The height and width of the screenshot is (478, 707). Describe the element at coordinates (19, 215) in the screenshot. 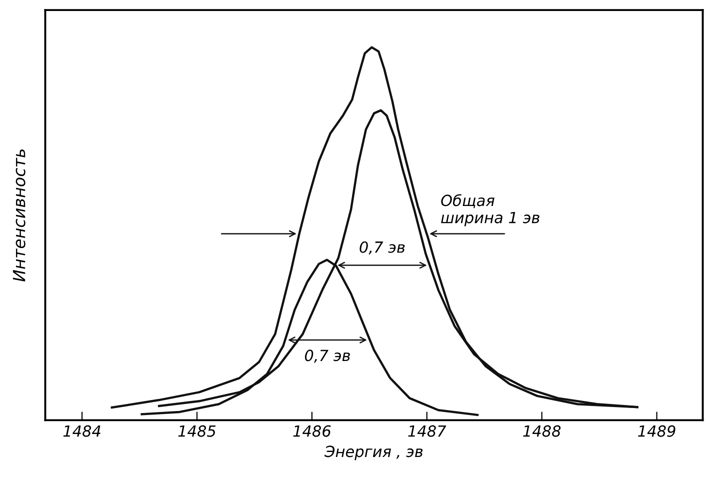

I see `y-axis-title: Интенсивность` at that location.